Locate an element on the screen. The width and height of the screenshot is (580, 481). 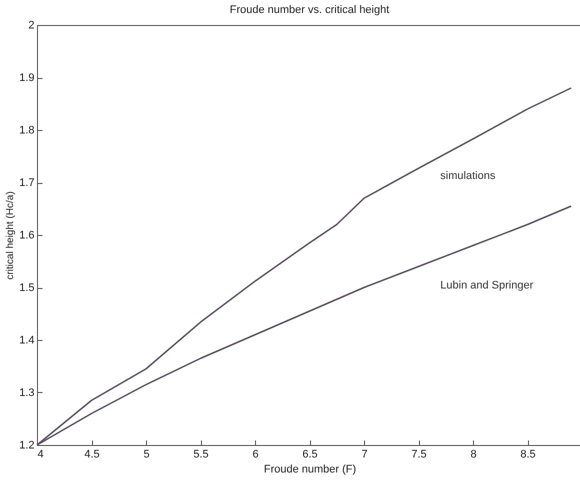
y-tick-label: 1.6 is located at coordinates (26, 236).